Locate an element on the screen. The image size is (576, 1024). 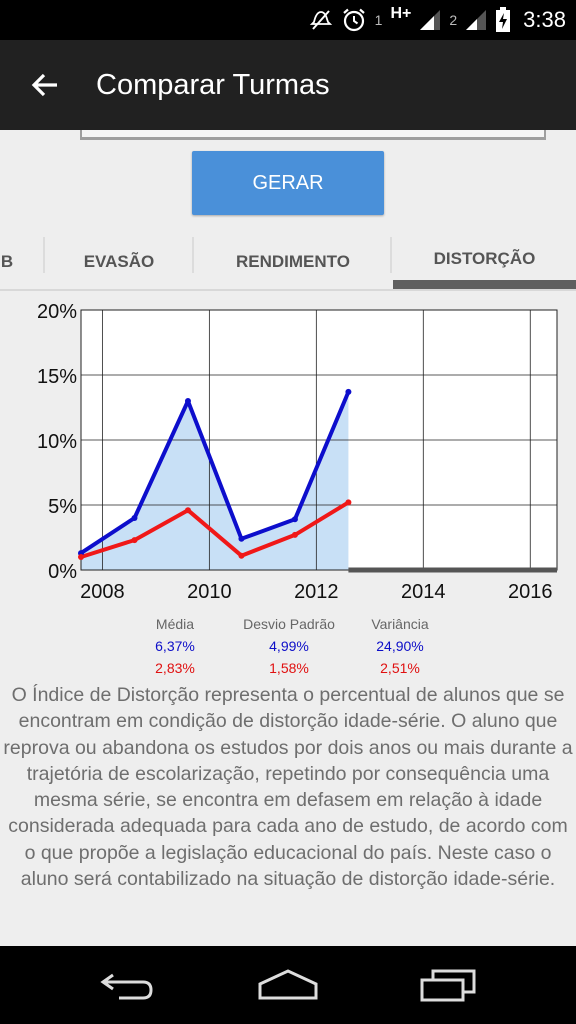
stat-value-series2: 1,58% is located at coordinates (289, 669).